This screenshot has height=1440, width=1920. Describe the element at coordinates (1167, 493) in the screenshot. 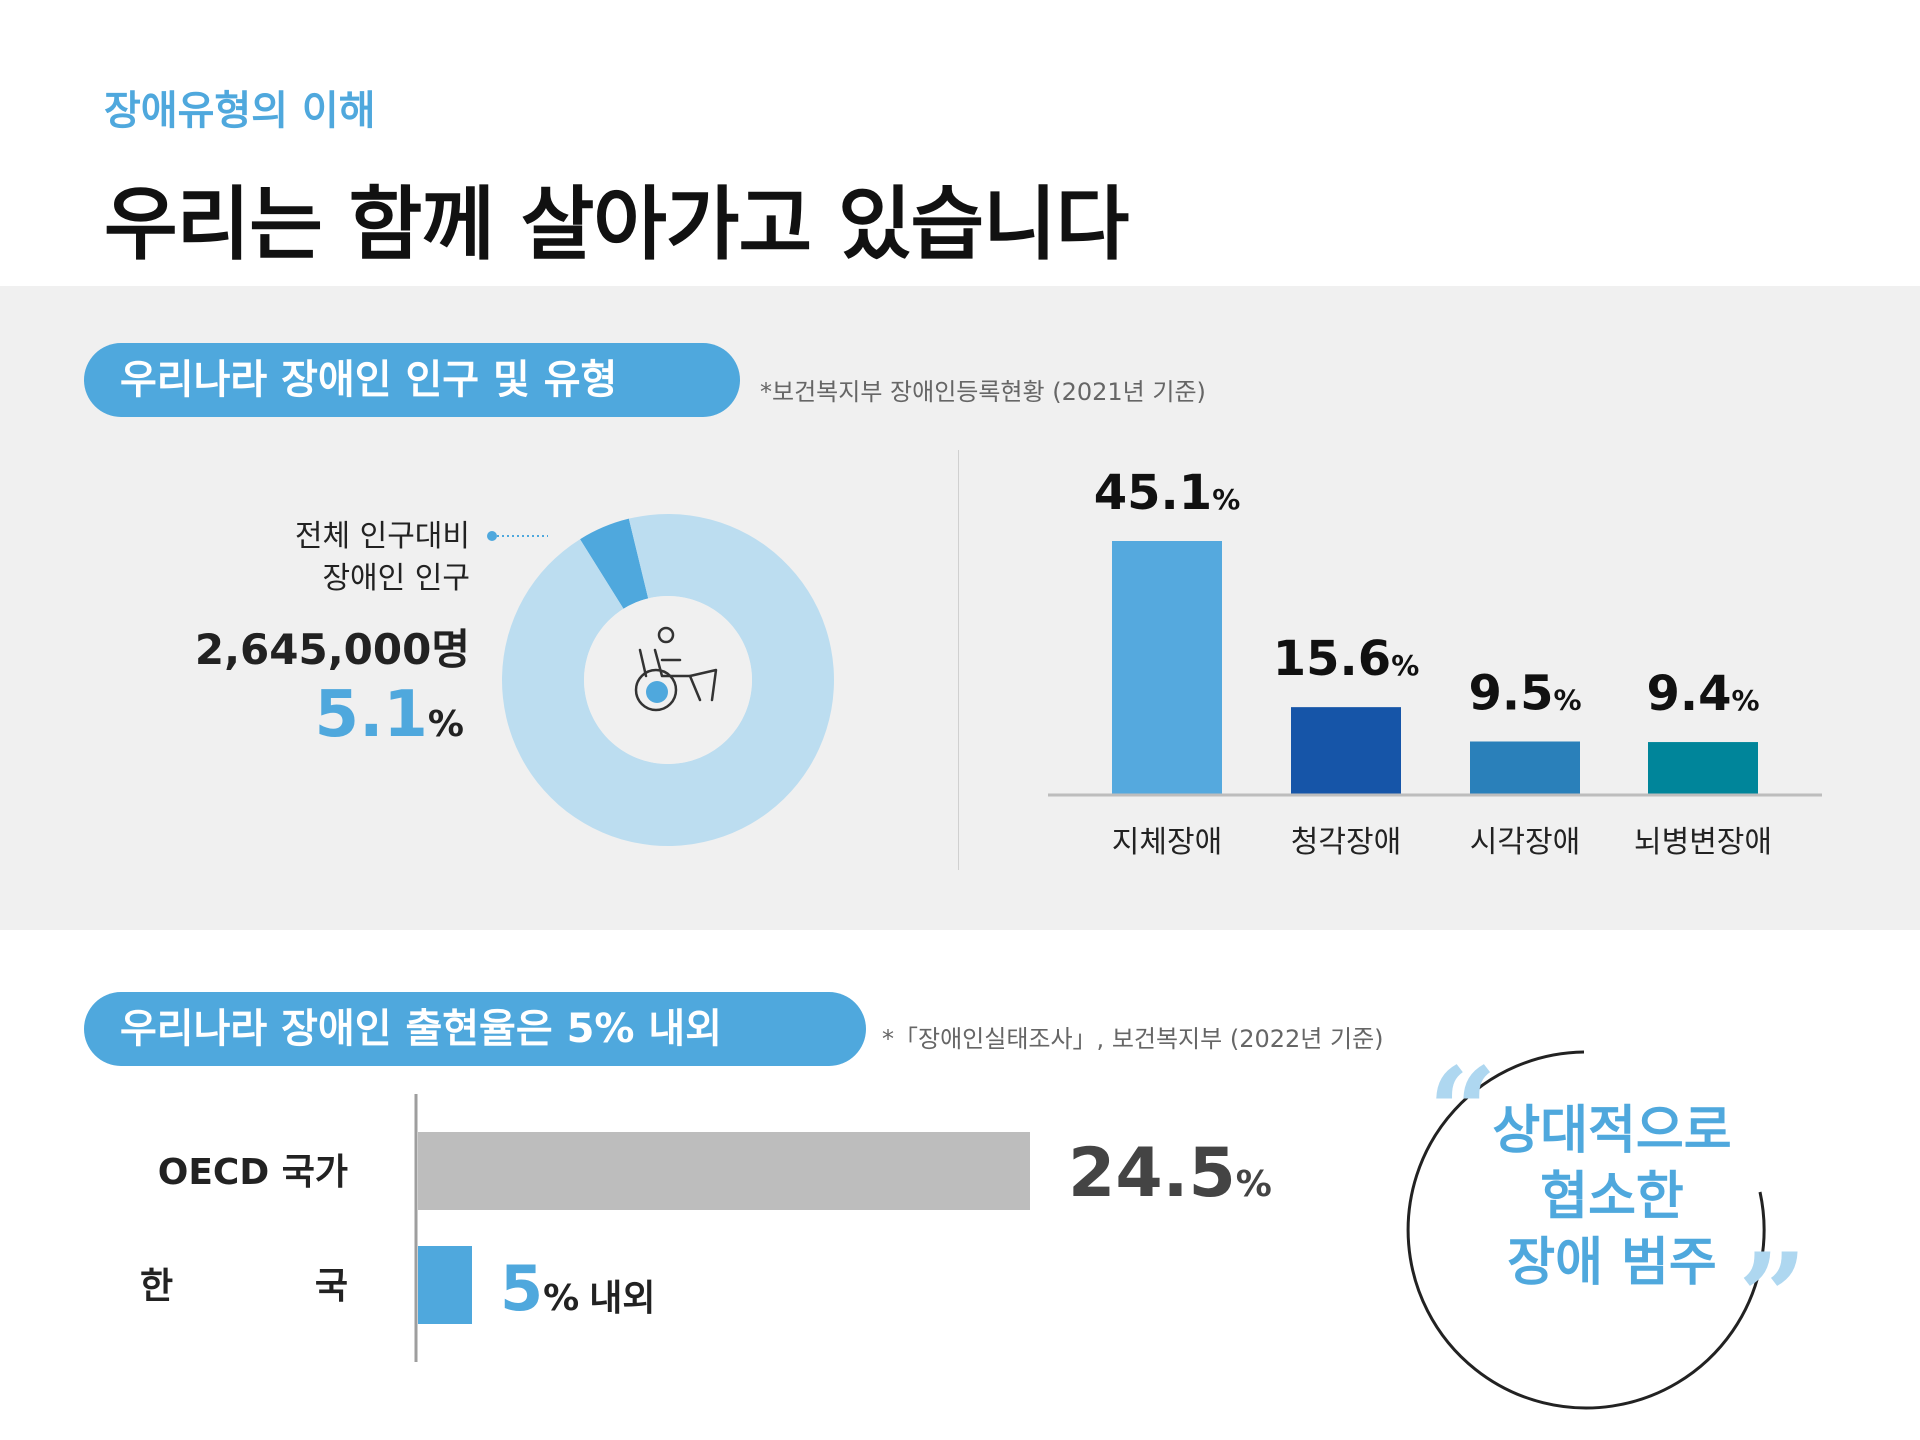

I see `type-bar-value-0: 45.1%` at that location.